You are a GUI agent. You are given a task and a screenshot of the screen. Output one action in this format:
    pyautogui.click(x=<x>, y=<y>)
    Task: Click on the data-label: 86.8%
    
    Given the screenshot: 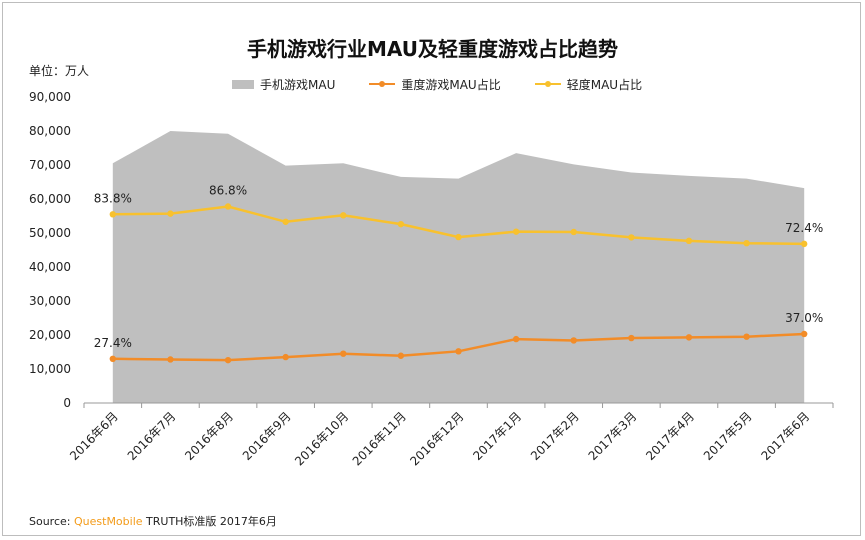 What is the action you would take?
    pyautogui.click(x=228, y=190)
    